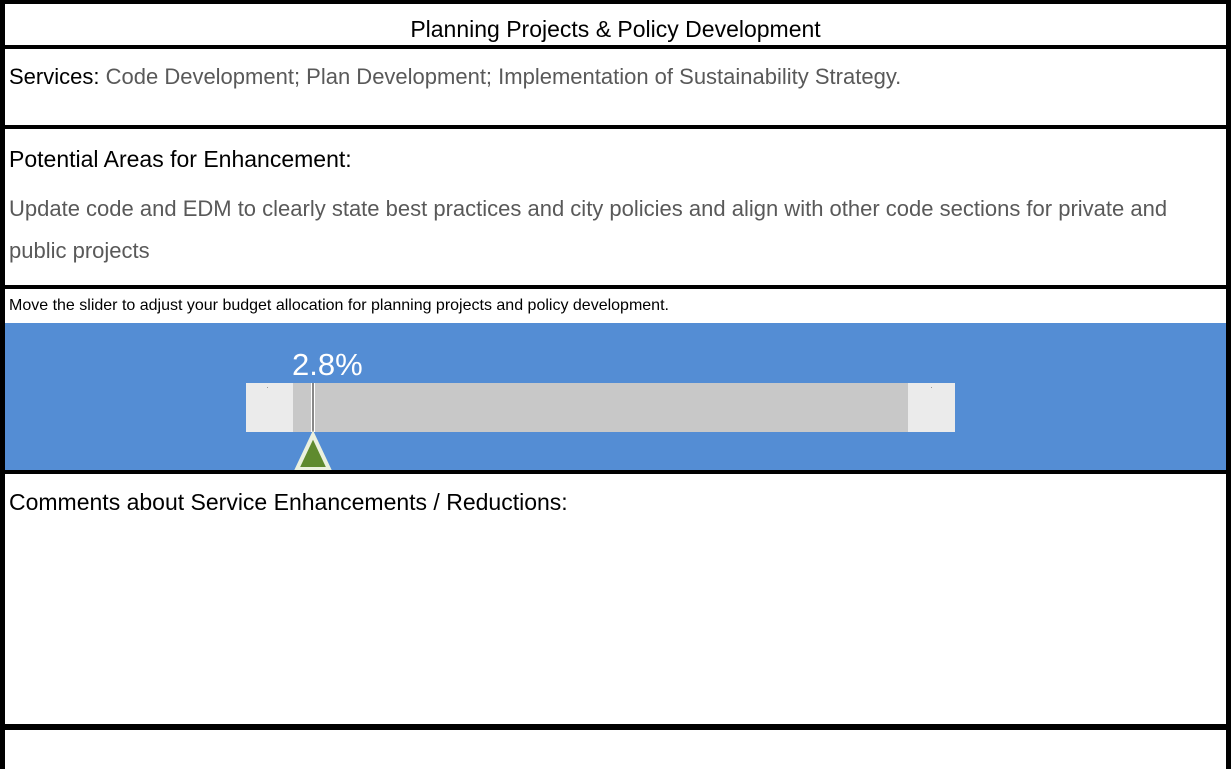 The height and width of the screenshot is (769, 1231). Describe the element at coordinates (327, 364) in the screenshot. I see `slider-value: 2.8%` at that location.